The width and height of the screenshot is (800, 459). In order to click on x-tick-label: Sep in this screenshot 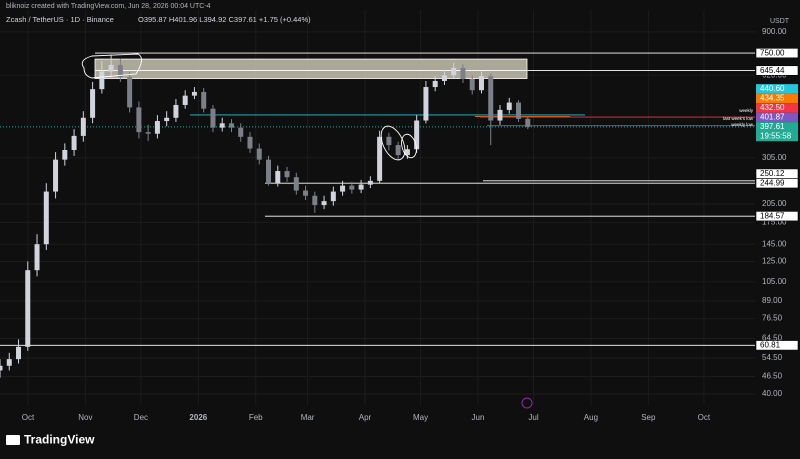, I will do `click(648, 417)`.